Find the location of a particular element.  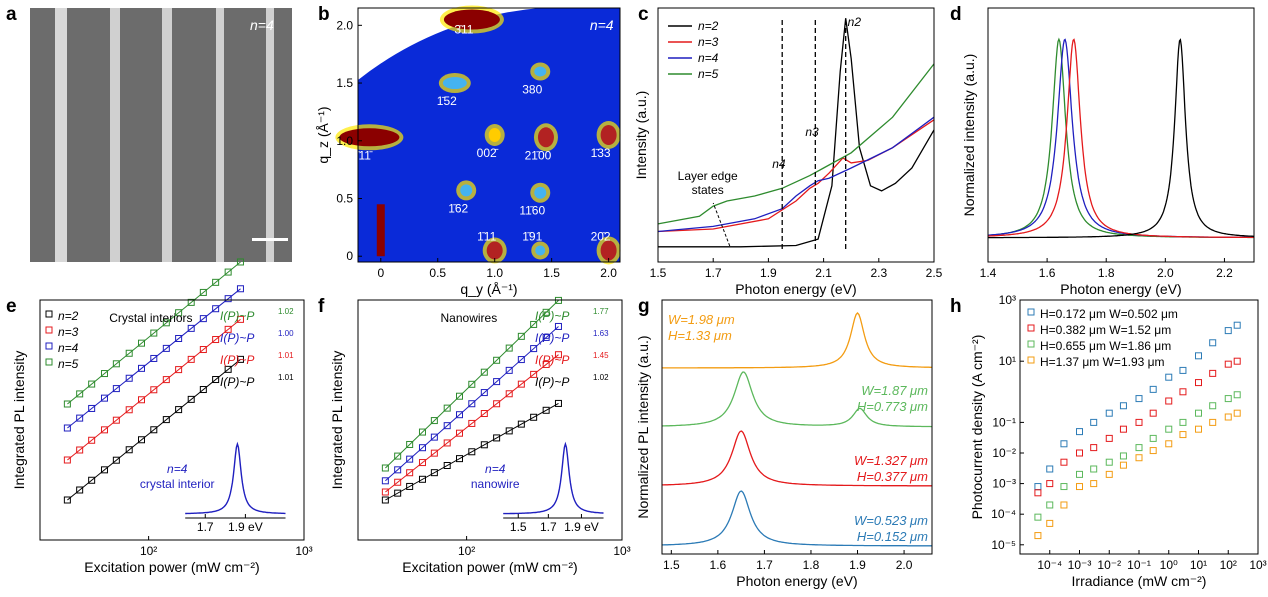

panel-a-sem-image: n=4 is located at coordinates (161, 135).